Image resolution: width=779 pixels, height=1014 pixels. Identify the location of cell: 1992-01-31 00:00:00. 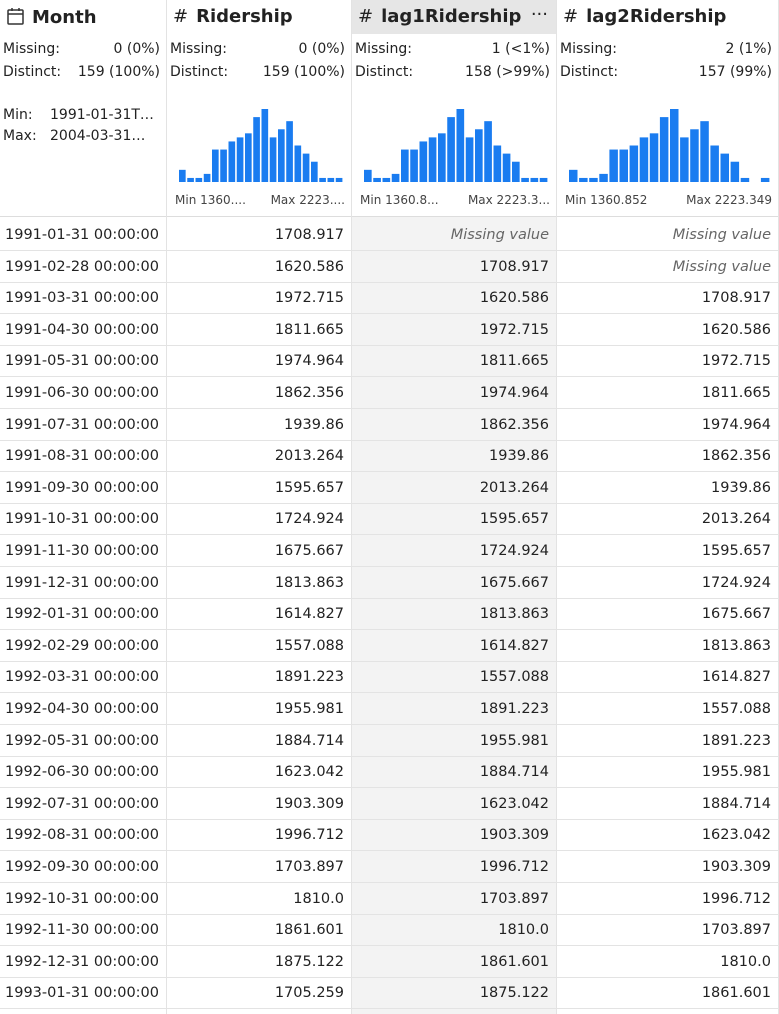
(83, 615).